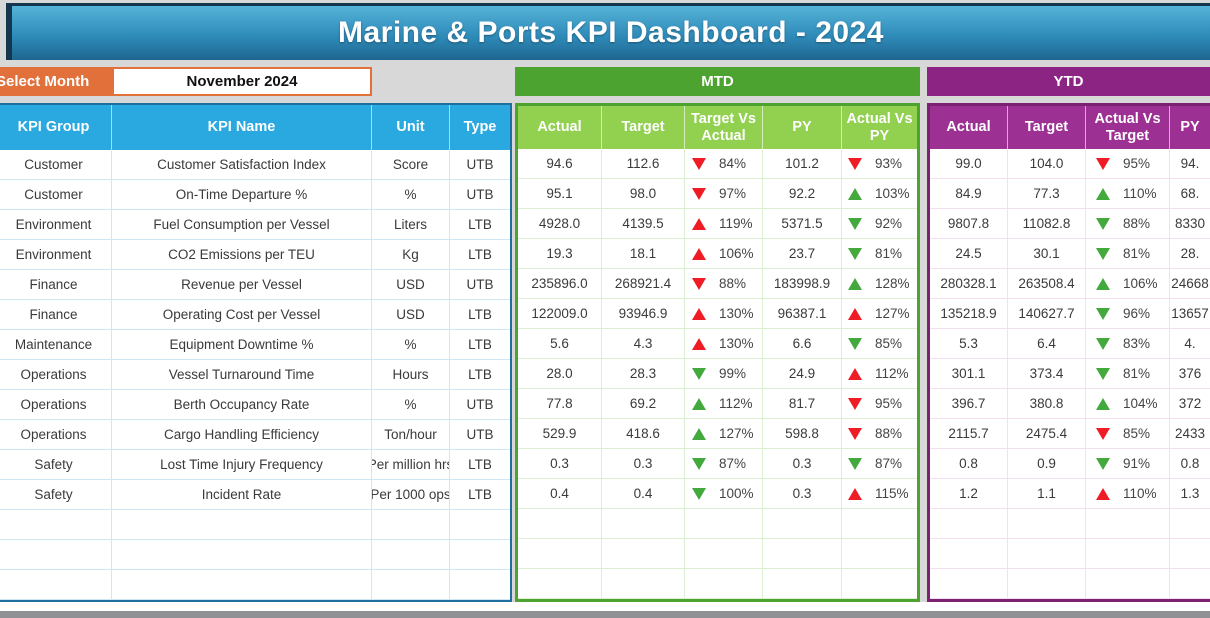 This screenshot has width=1210, height=618. What do you see at coordinates (802, 434) in the screenshot?
I see `mtd-py-cell: 598.8` at bounding box center [802, 434].